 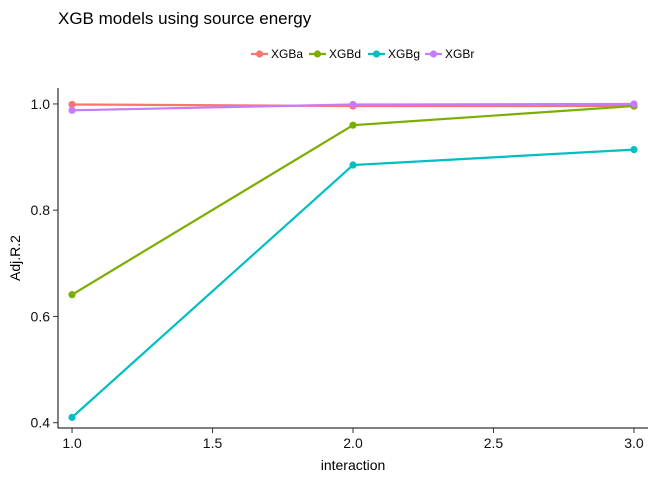 What do you see at coordinates (404, 54) in the screenshot?
I see `legend-label-xgbg: XGBg` at bounding box center [404, 54].